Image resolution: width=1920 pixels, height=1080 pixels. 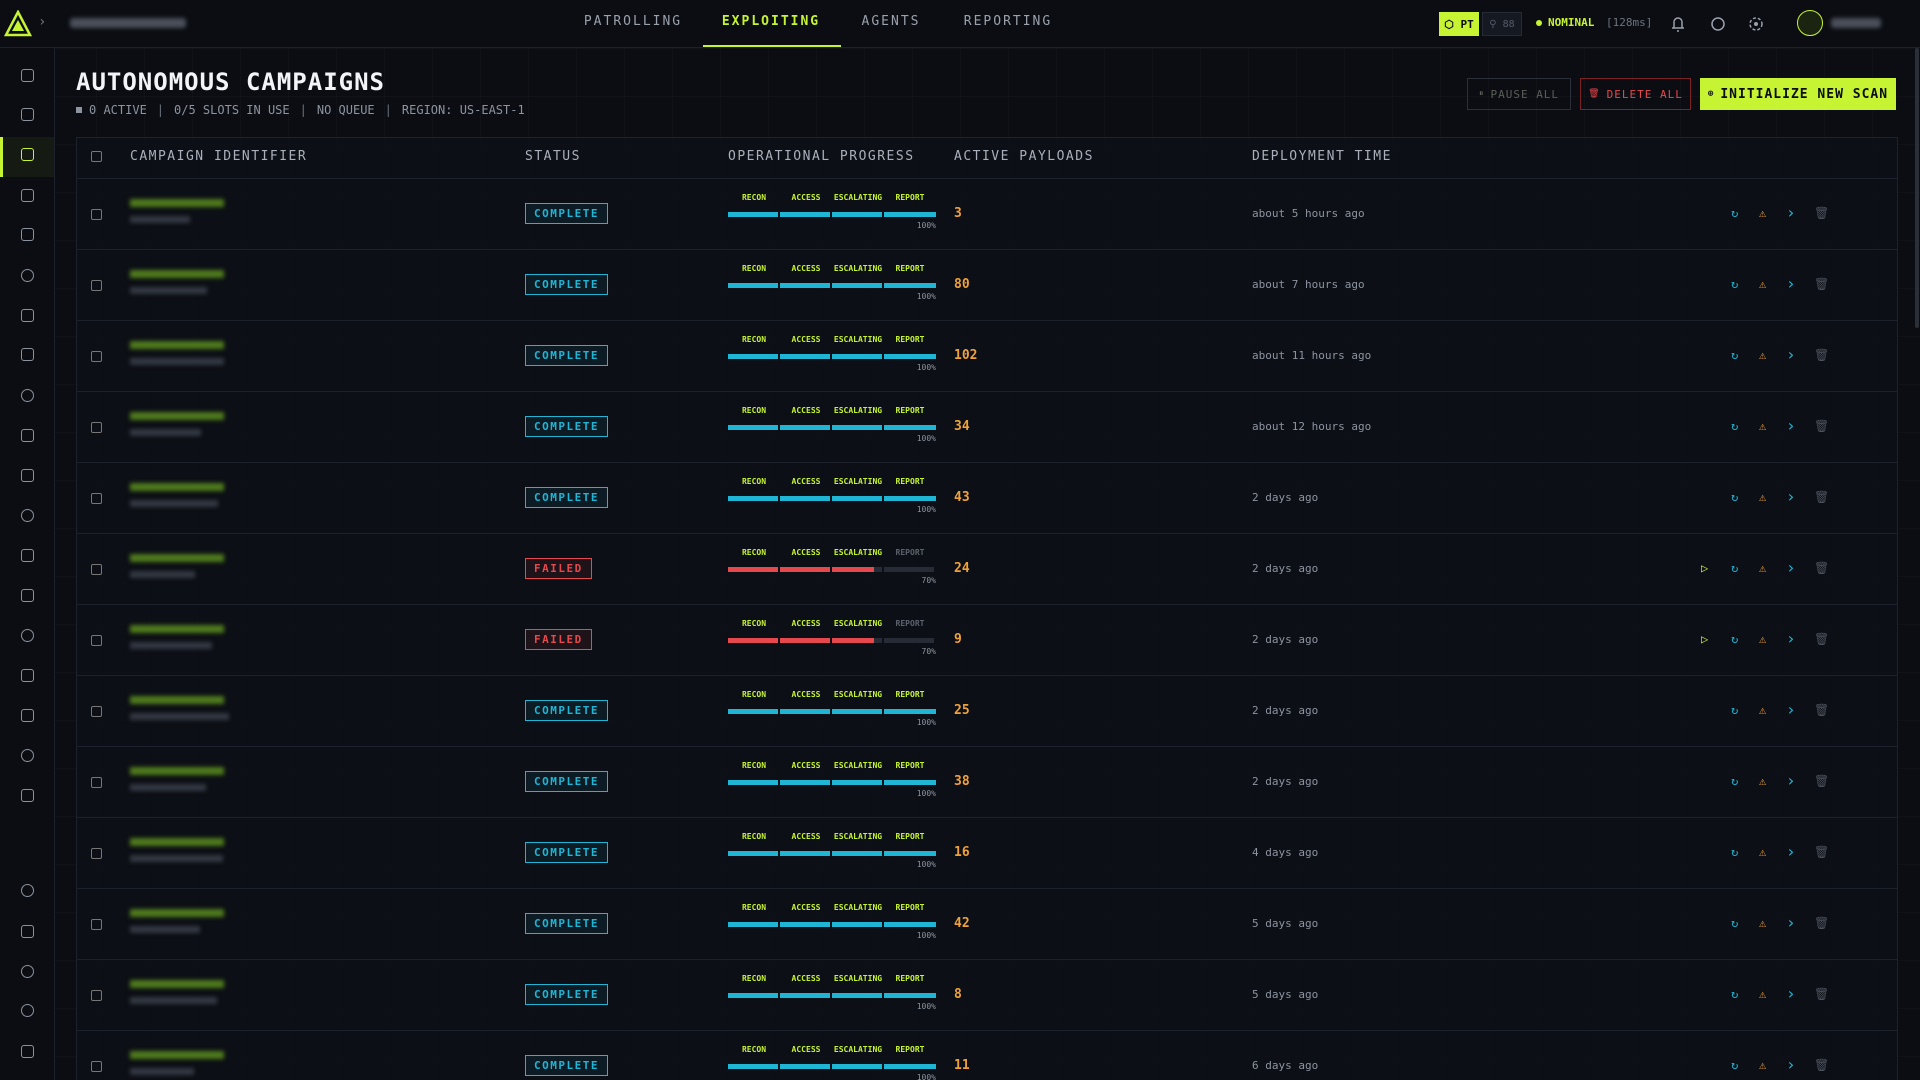 What do you see at coordinates (771, 21) in the screenshot?
I see `nav-item: EXPLOITING` at bounding box center [771, 21].